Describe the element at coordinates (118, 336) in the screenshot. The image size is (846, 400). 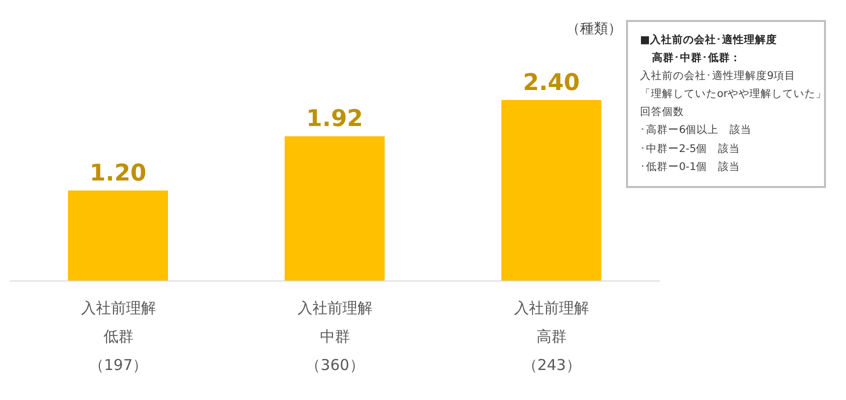
I see `x-tick-label: 入社前理解低群（197）` at that location.